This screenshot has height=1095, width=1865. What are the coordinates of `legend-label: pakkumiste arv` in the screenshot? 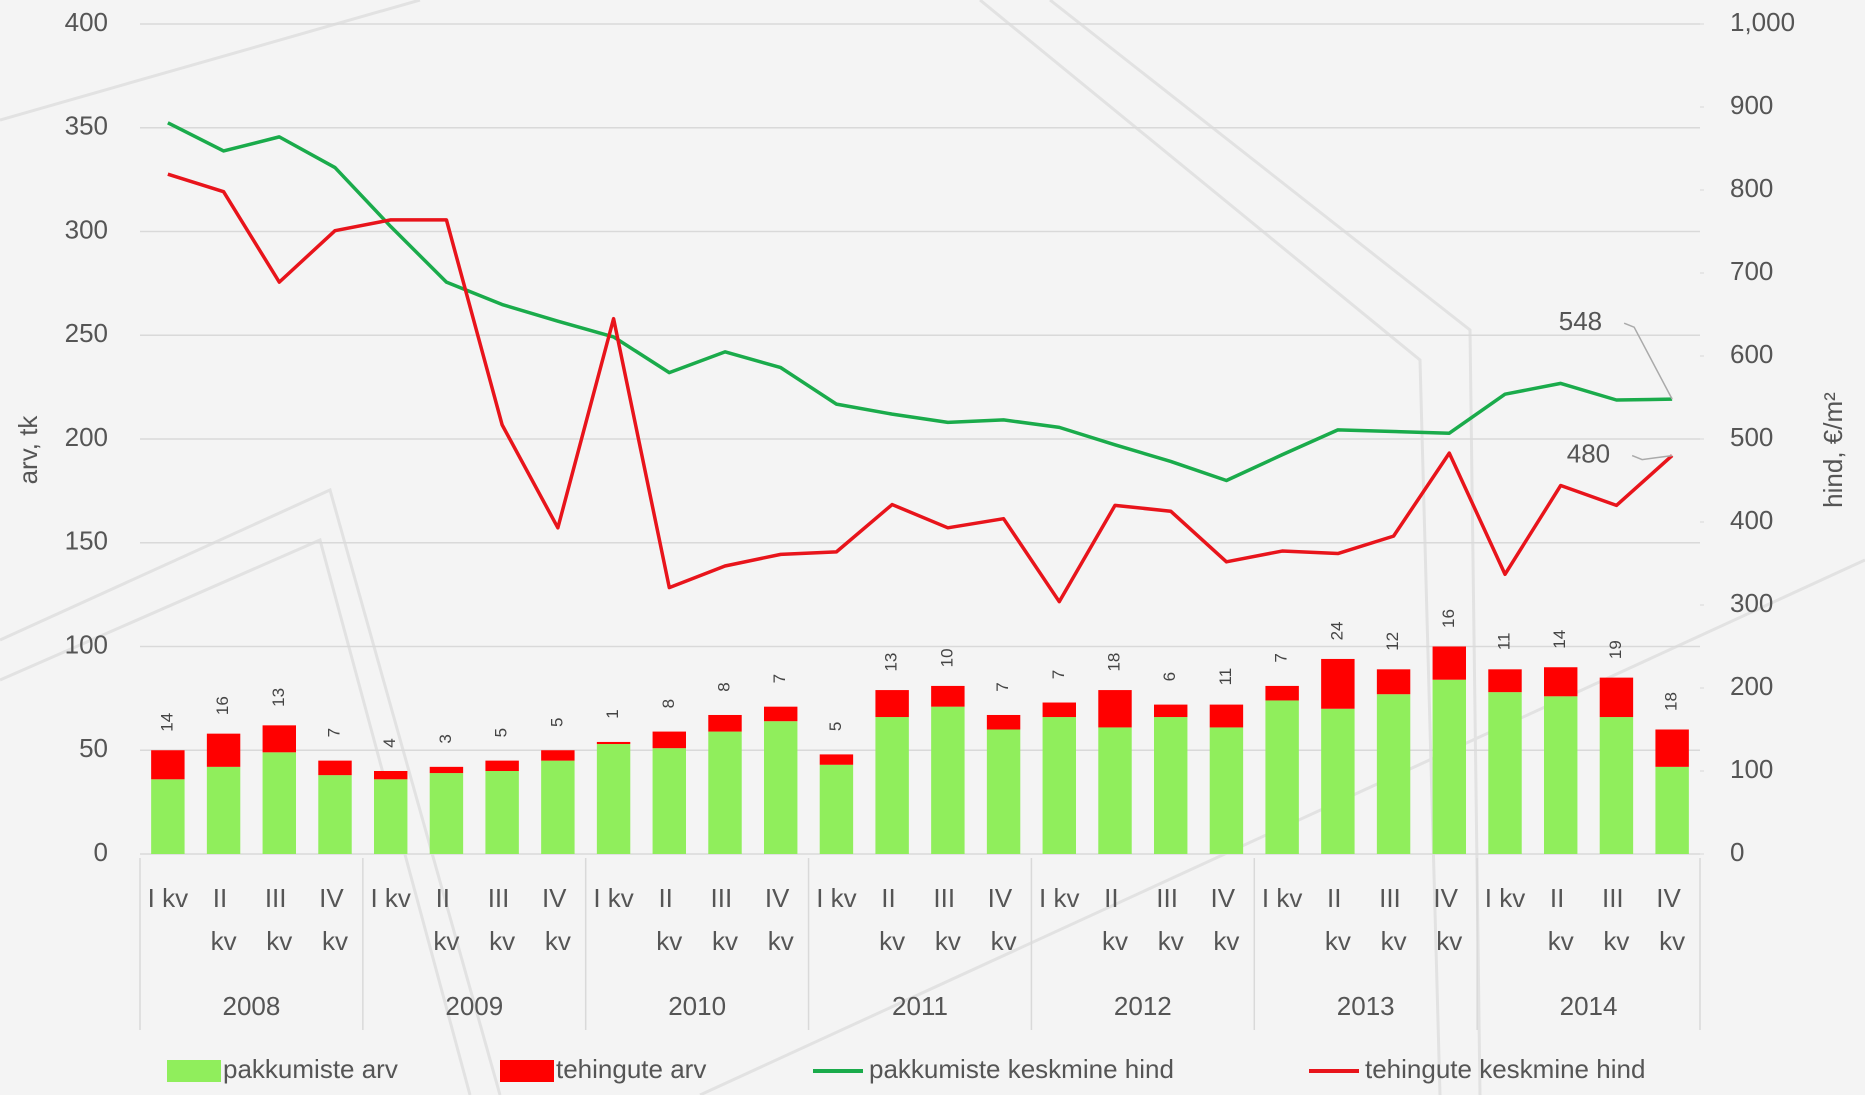 It's located at (310, 1069).